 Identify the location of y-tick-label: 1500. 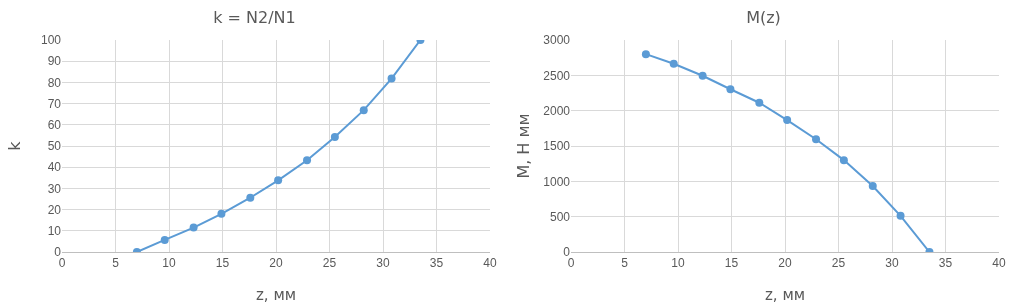
(557, 146).